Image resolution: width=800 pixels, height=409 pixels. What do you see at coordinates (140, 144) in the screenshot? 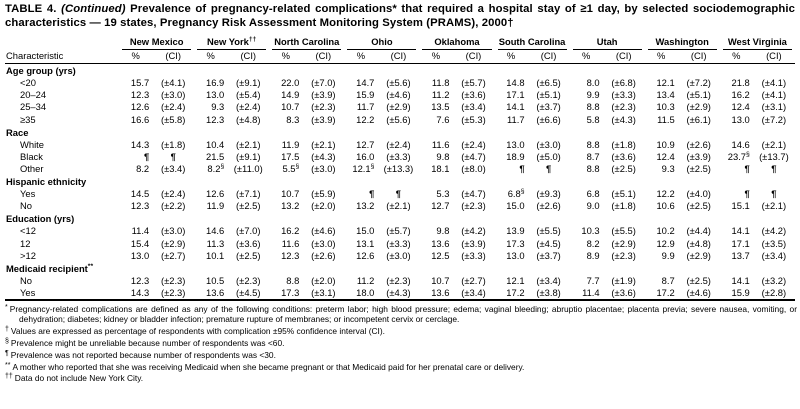
I see `pct-cell: 14.3` at bounding box center [140, 144].